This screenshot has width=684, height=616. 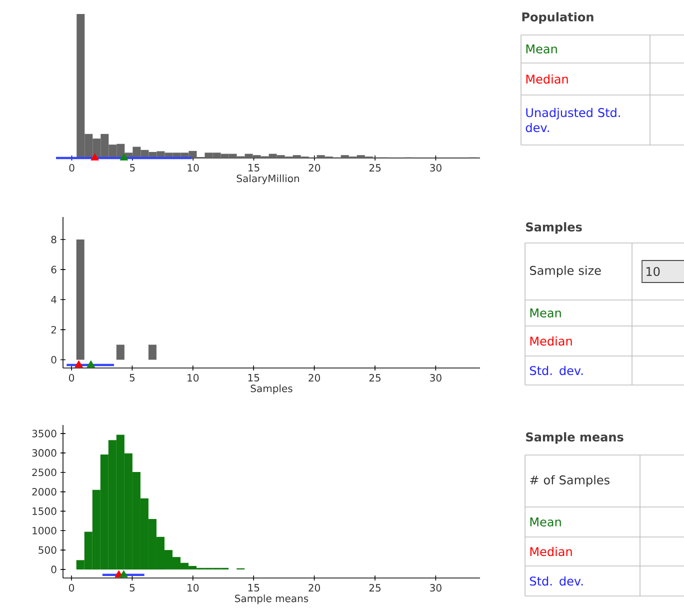 What do you see at coordinates (565, 272) in the screenshot?
I see `text: Sample size` at bounding box center [565, 272].